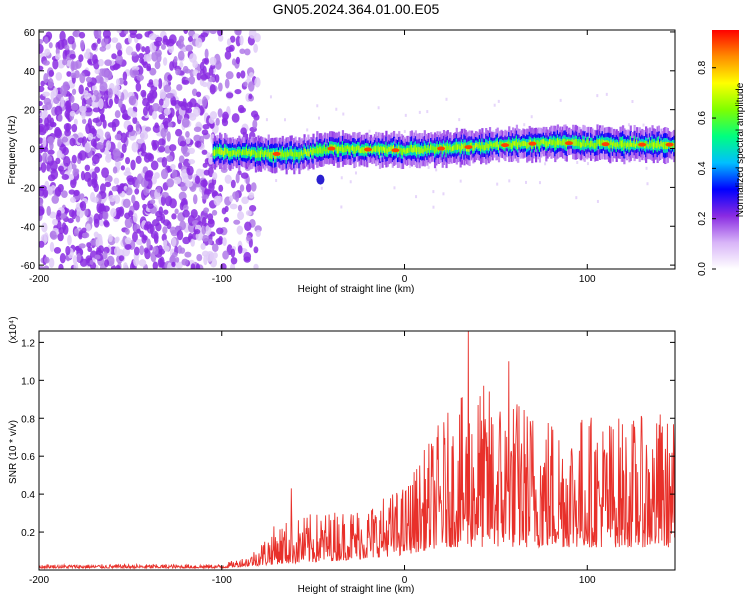 The width and height of the screenshot is (750, 600). Describe the element at coordinates (405, 580) in the screenshot. I see `snr-x-tick-label: 0` at that location.